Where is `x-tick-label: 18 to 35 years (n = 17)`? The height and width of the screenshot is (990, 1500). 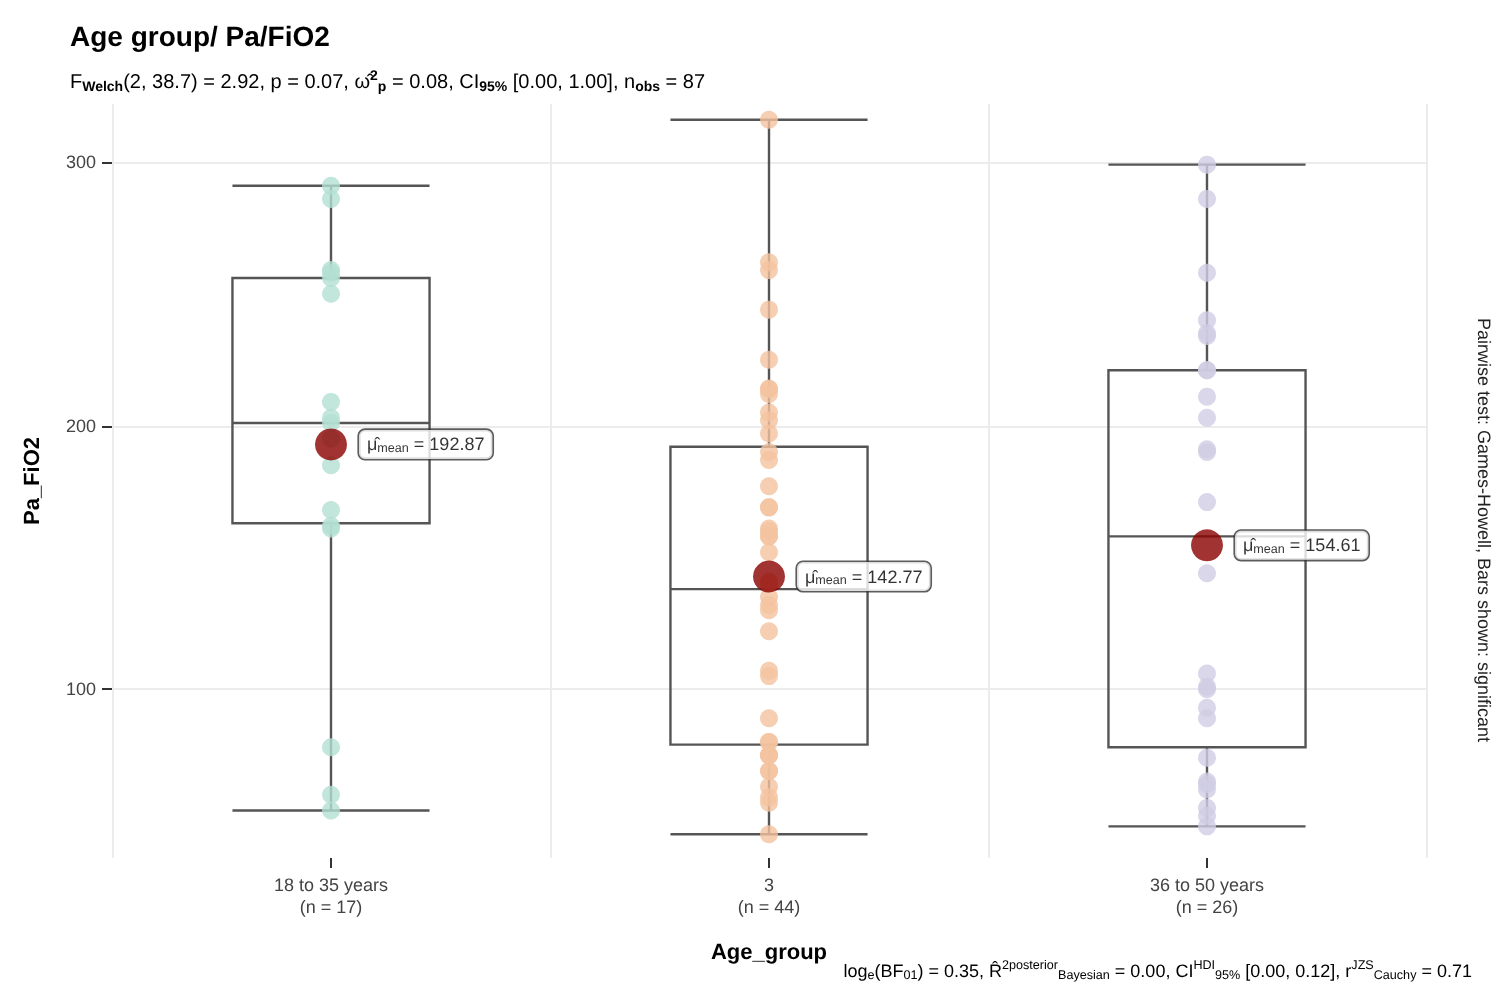
x-tick-label: 18 to 35 years (n = 17) is located at coordinates (331, 896).